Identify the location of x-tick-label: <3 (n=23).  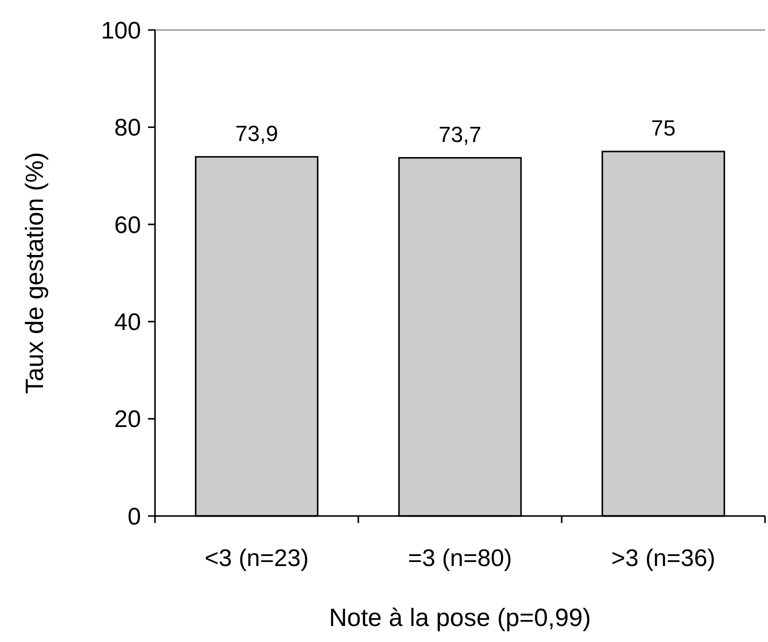
(256, 558).